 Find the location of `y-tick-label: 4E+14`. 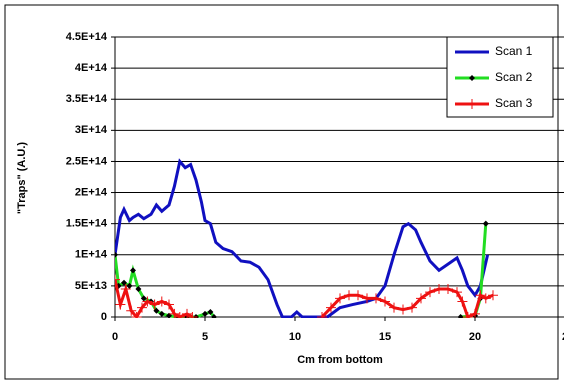

y-tick-label: 4E+14 is located at coordinates (91, 68).